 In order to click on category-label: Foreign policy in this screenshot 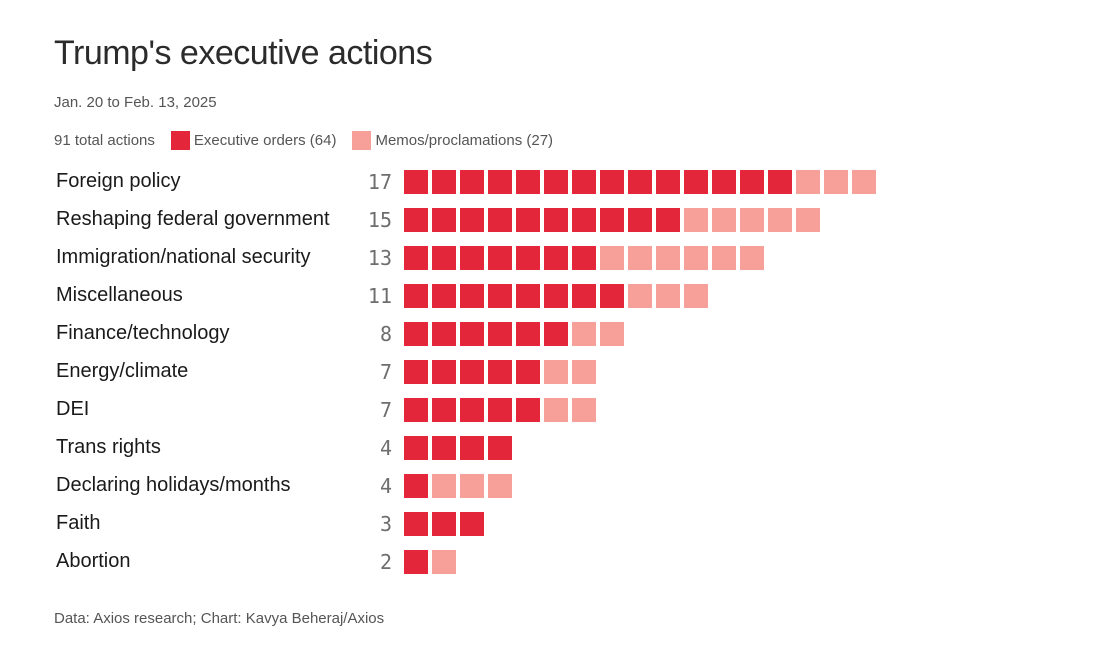, I will do `click(118, 181)`.